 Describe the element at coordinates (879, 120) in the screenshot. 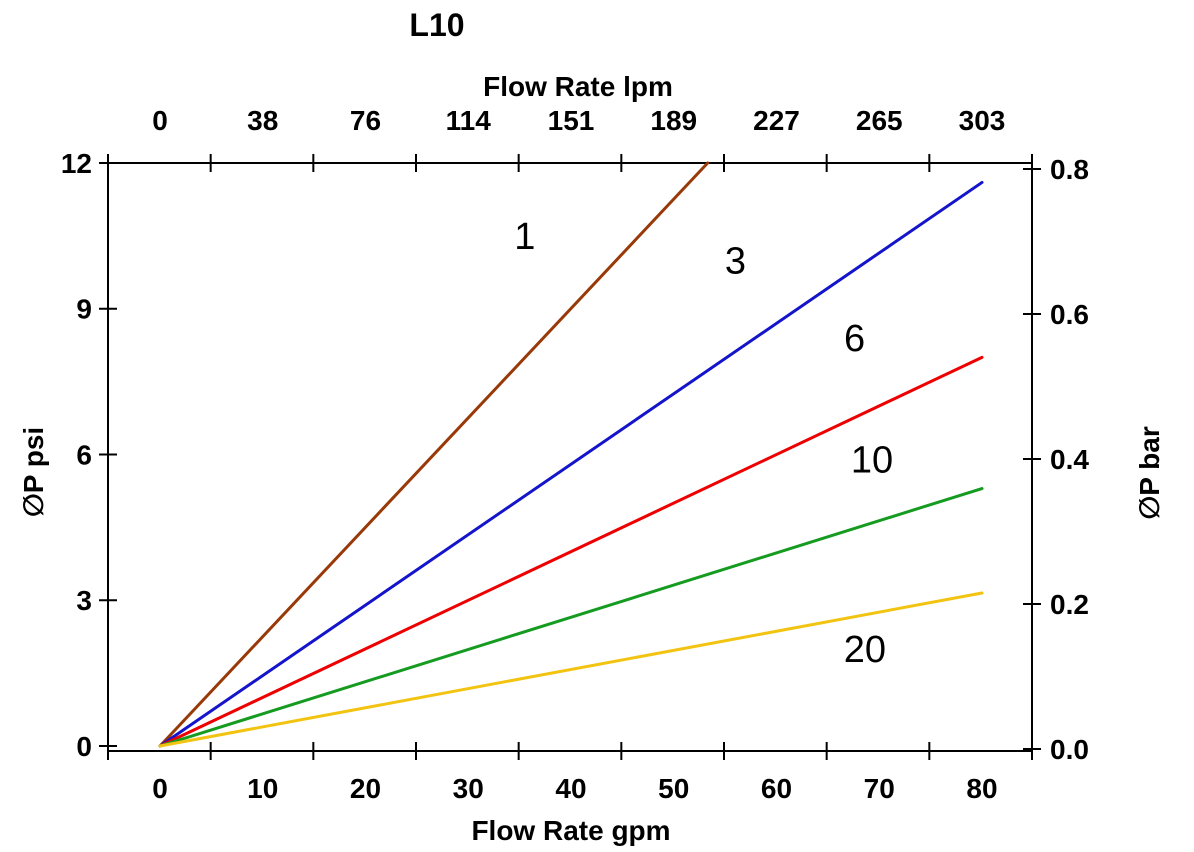

I see `top-tick-label: 265` at that location.